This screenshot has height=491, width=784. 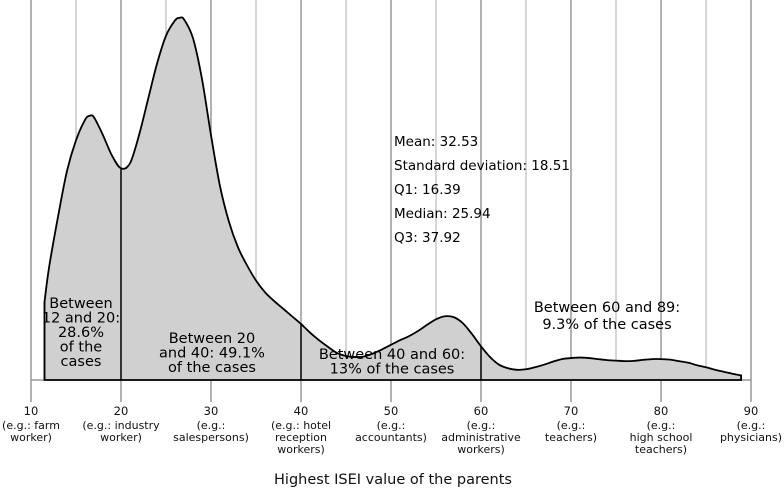 I want to click on tick-example-60: (e.g.: administrative workers), so click(x=481, y=437).